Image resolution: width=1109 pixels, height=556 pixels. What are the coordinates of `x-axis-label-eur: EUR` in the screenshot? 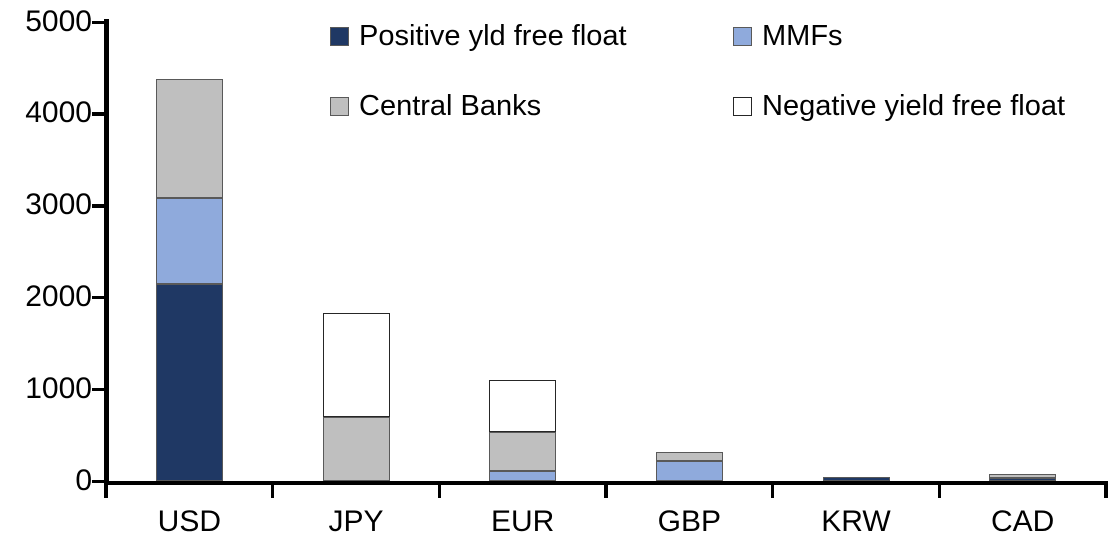 It's located at (522, 521).